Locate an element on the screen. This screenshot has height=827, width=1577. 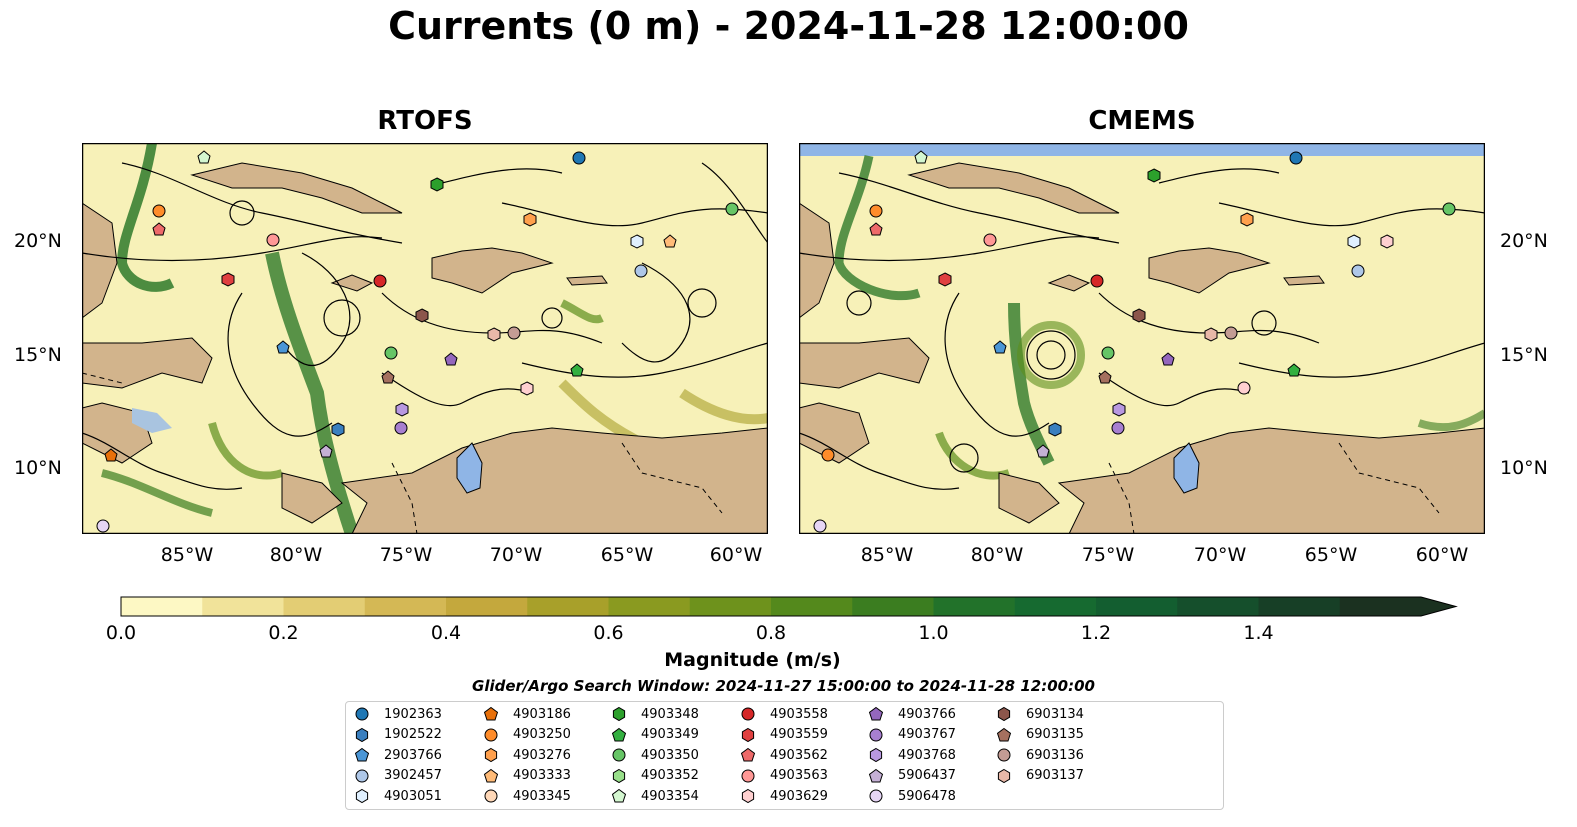
lon-tick-80w-left: 80°W is located at coordinates (296, 555).